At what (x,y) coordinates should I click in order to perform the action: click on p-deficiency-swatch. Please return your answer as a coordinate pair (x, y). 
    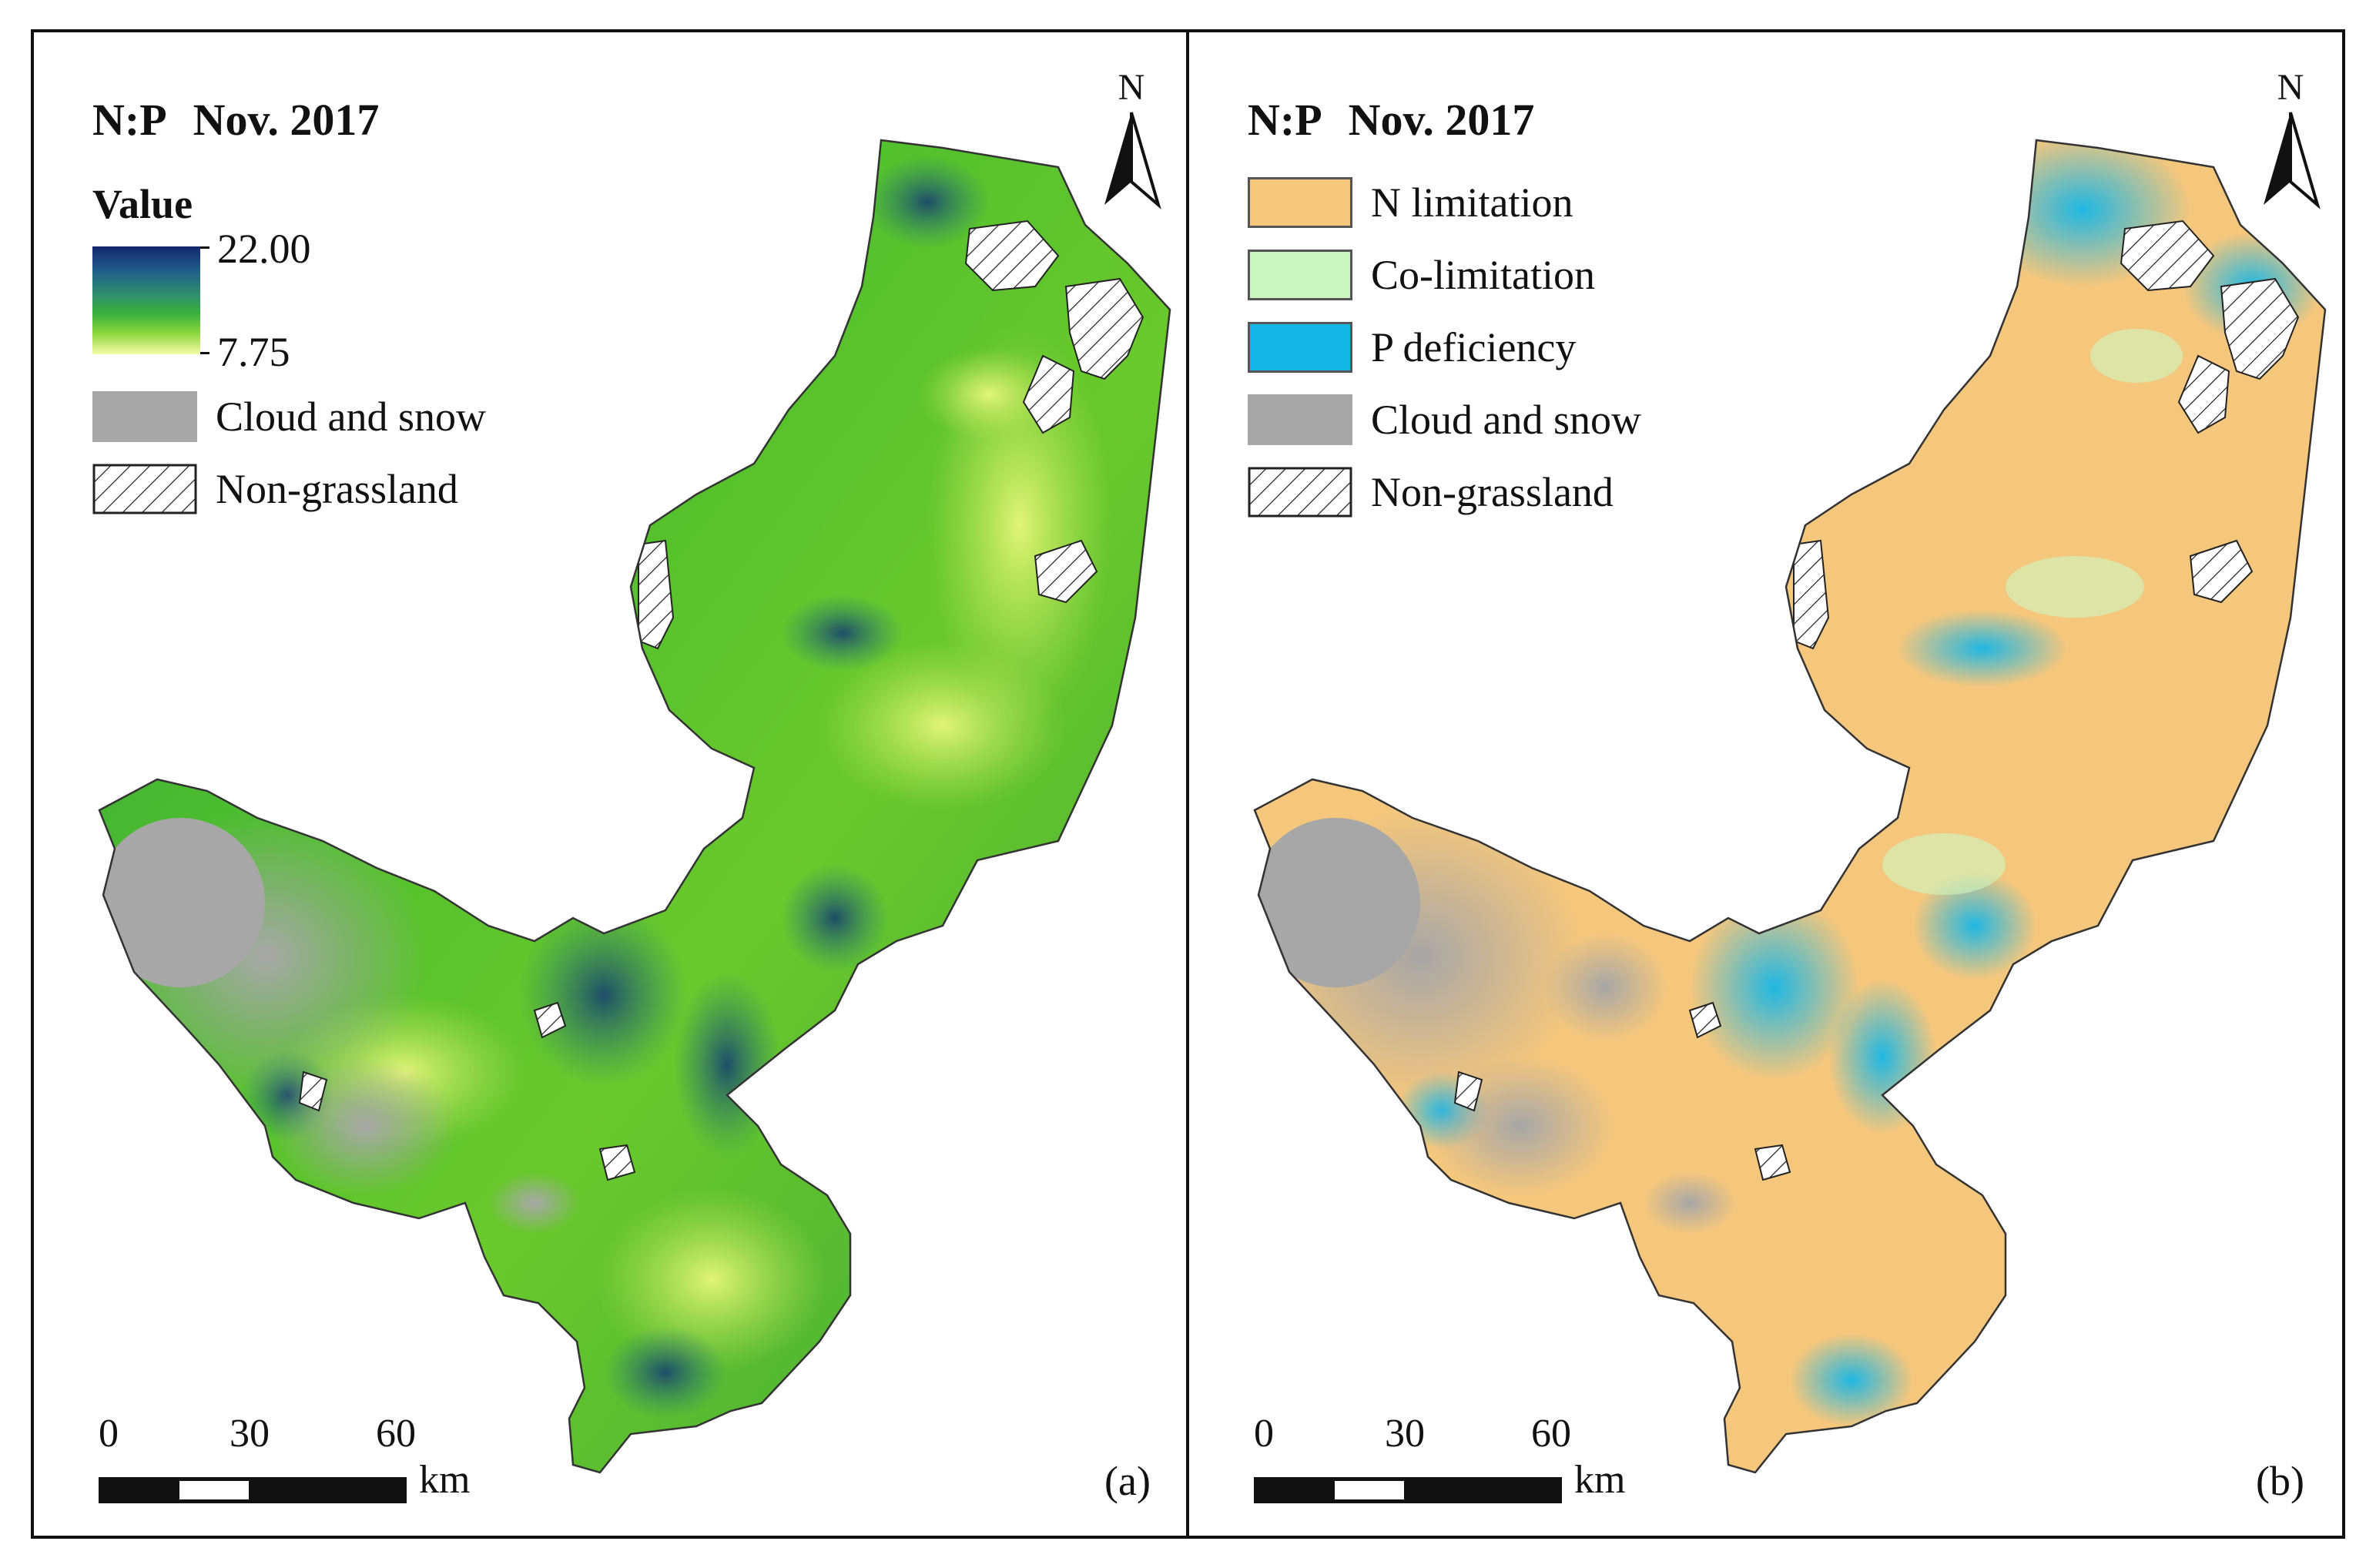
    Looking at the image, I should click on (1300, 348).